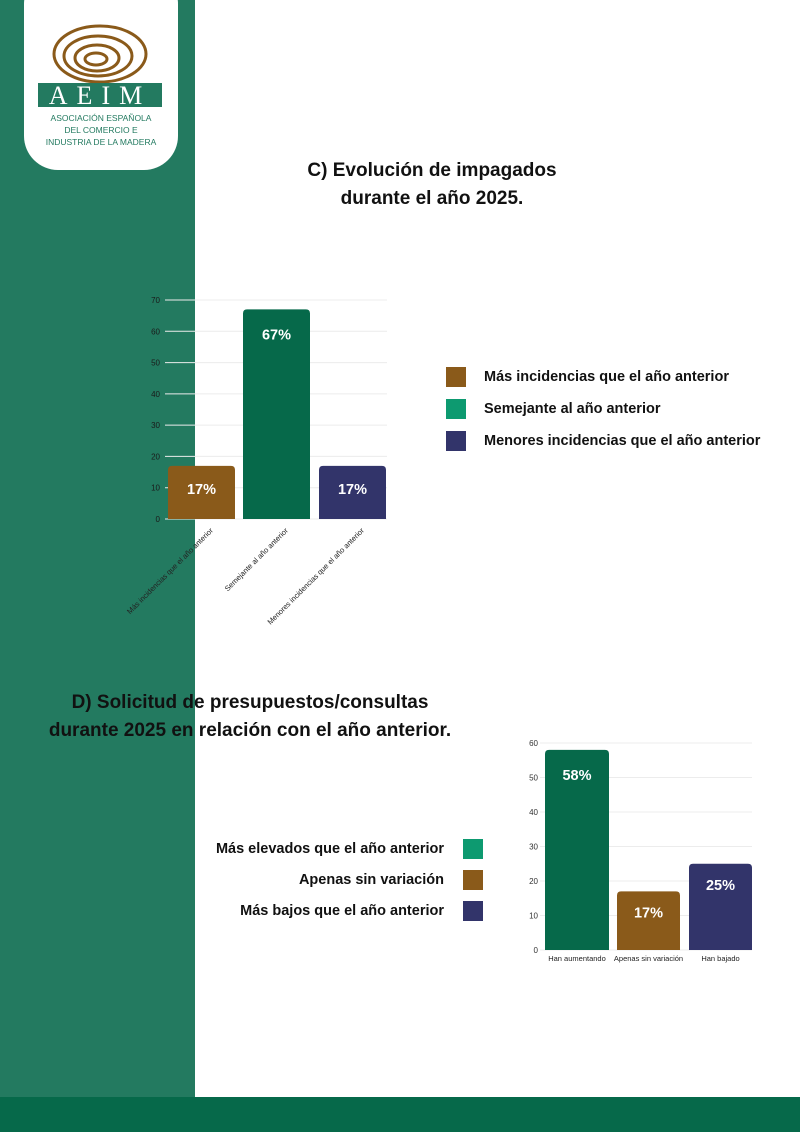  Describe the element at coordinates (576, 776) in the screenshot. I see `bar-data-label: 58%` at that location.